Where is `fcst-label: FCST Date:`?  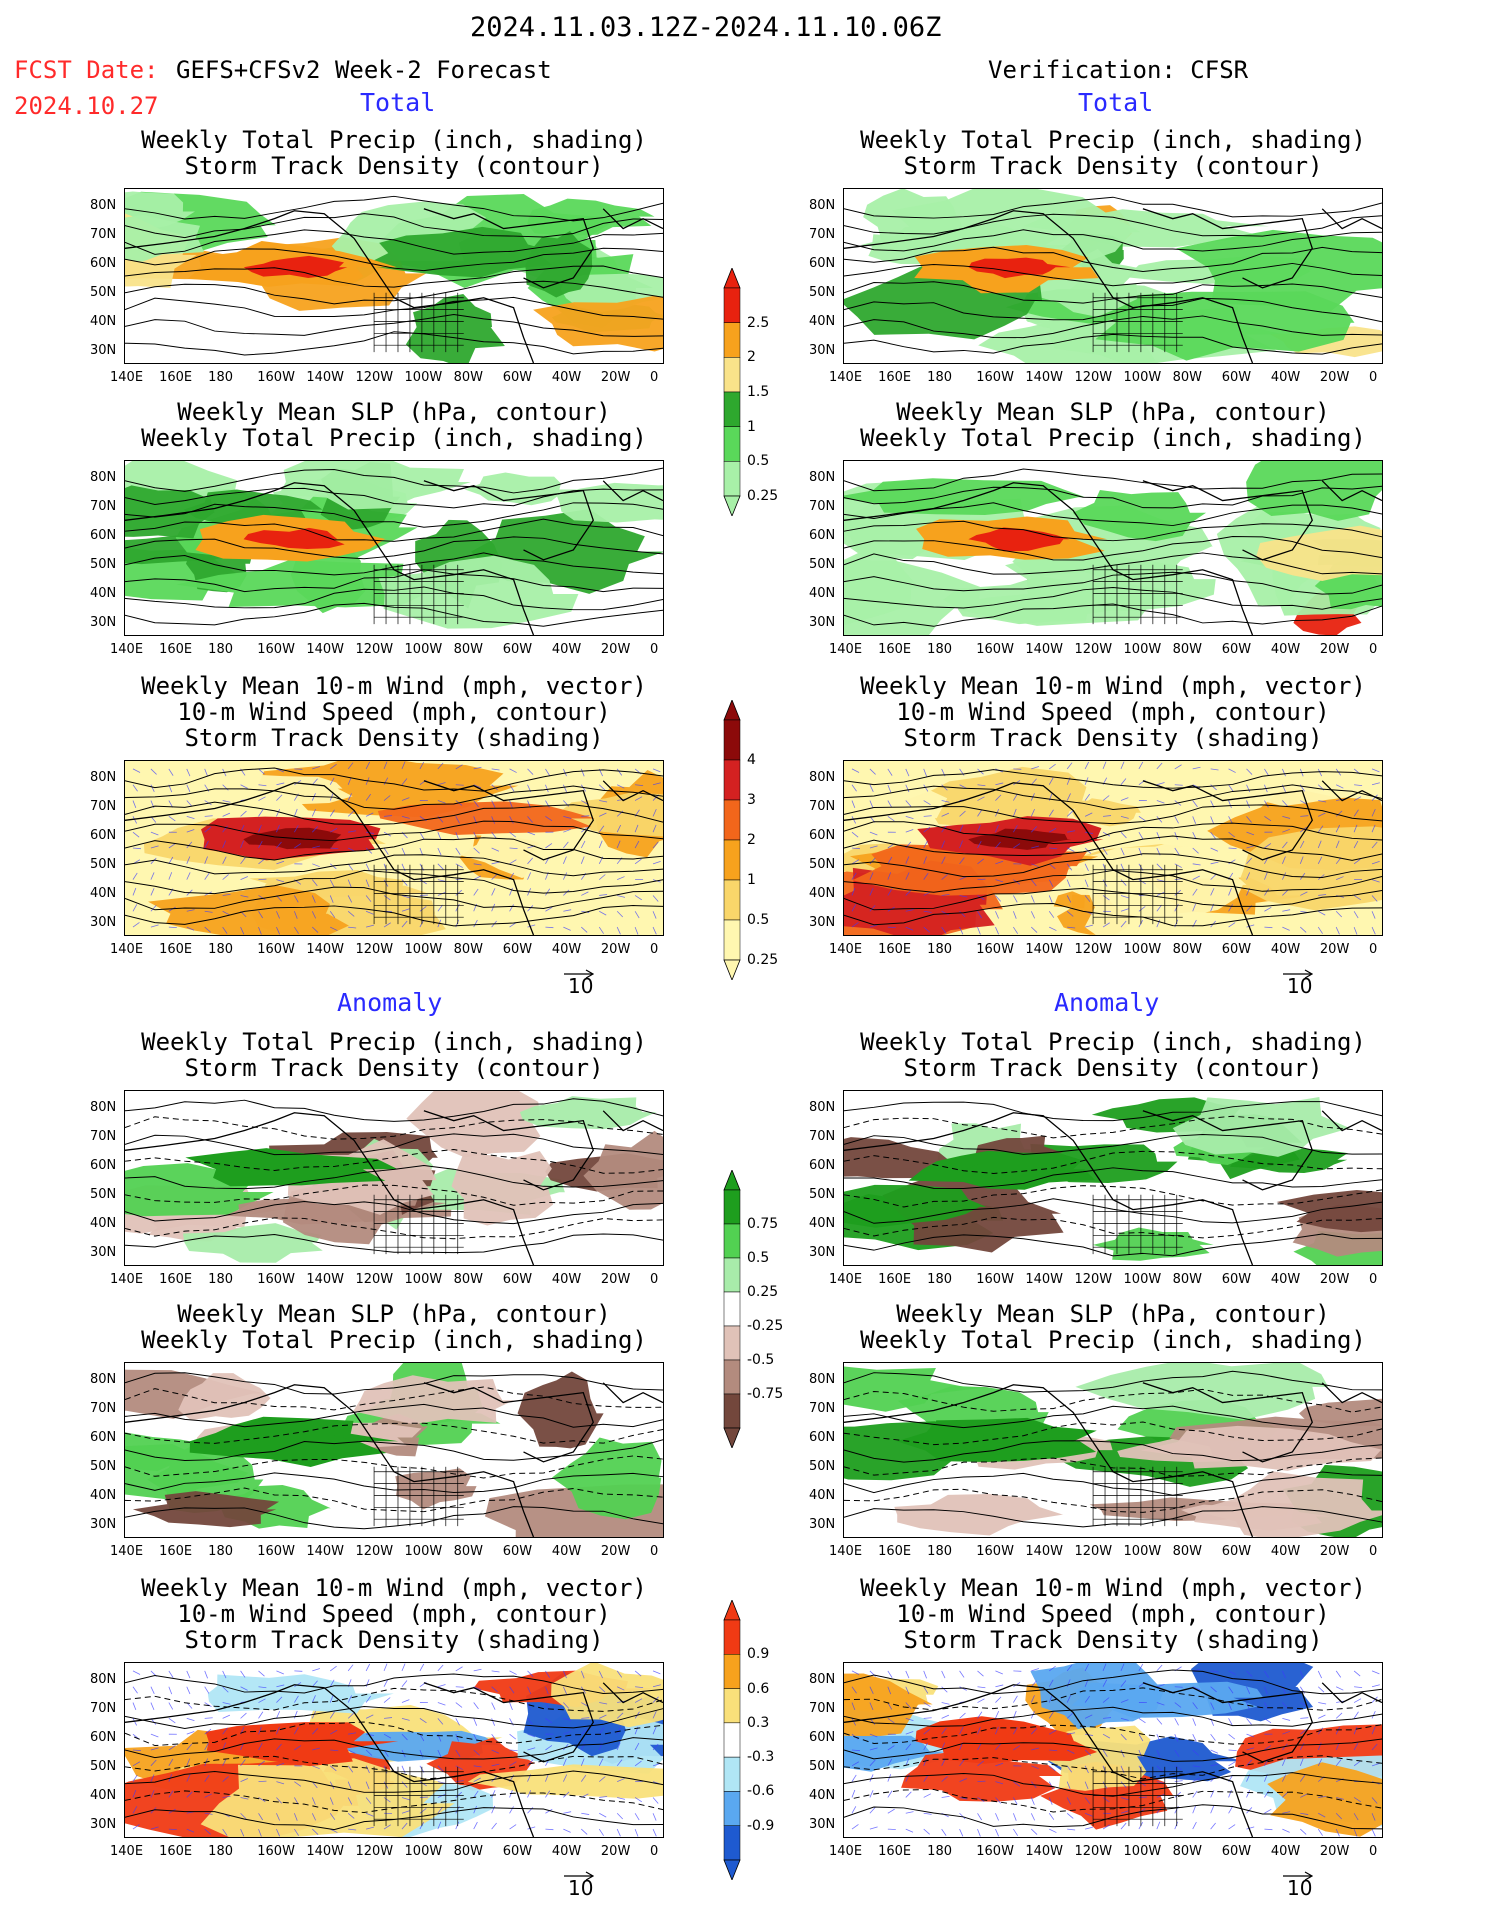 fcst-label: FCST Date: is located at coordinates (86, 70).